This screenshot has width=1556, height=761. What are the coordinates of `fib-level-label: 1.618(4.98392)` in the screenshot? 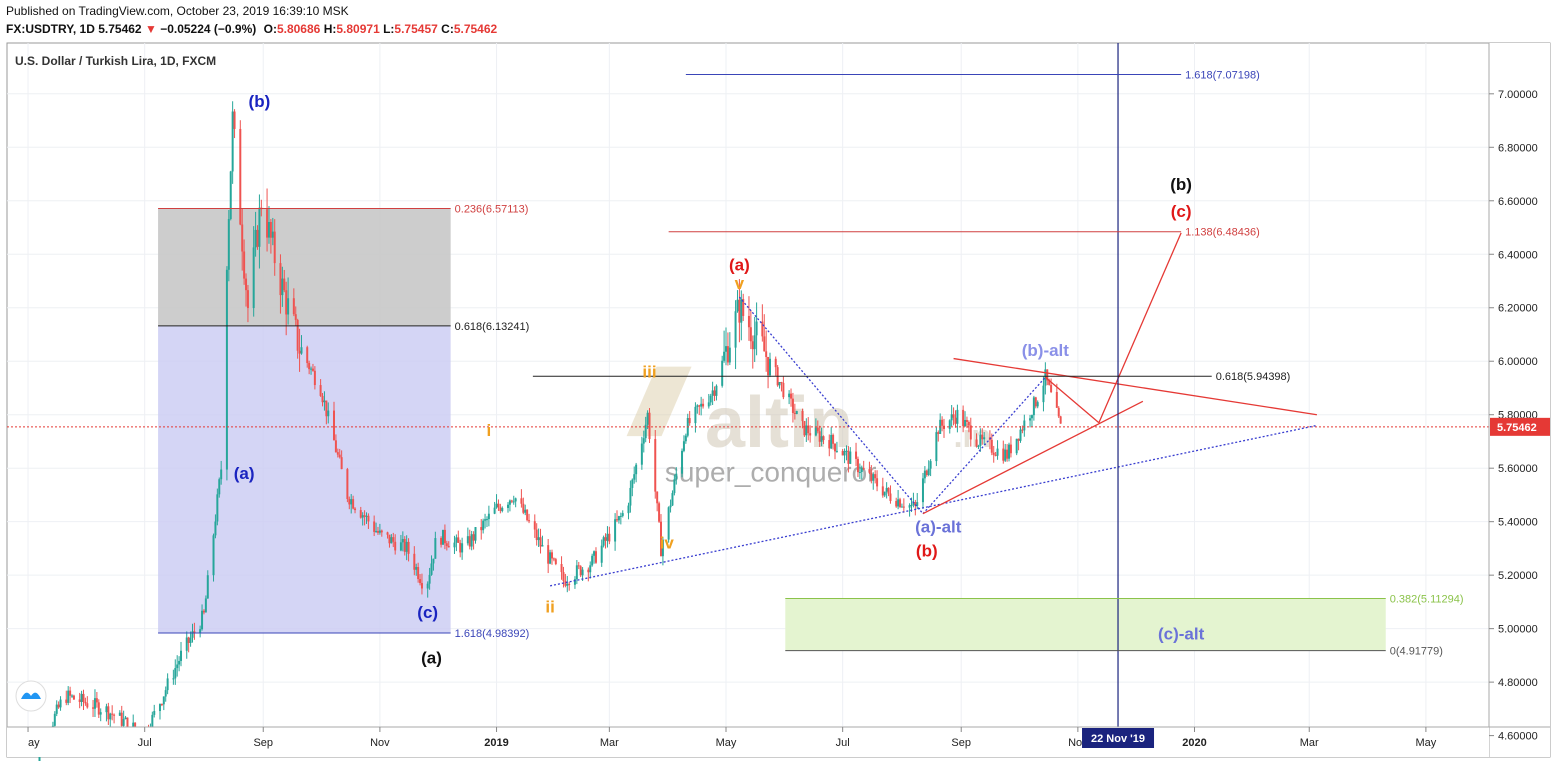 It's located at (492, 634).